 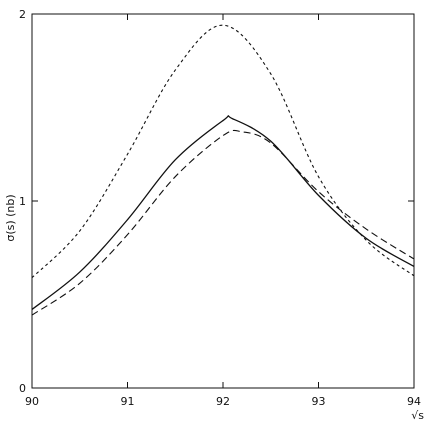 I want to click on x-tick-label: 90, so click(x=32, y=401).